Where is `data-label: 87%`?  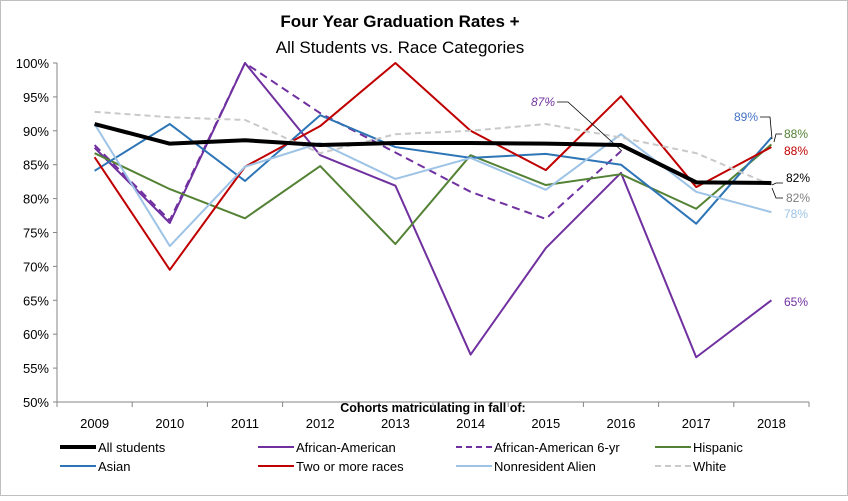
data-label: 87% is located at coordinates (543, 102).